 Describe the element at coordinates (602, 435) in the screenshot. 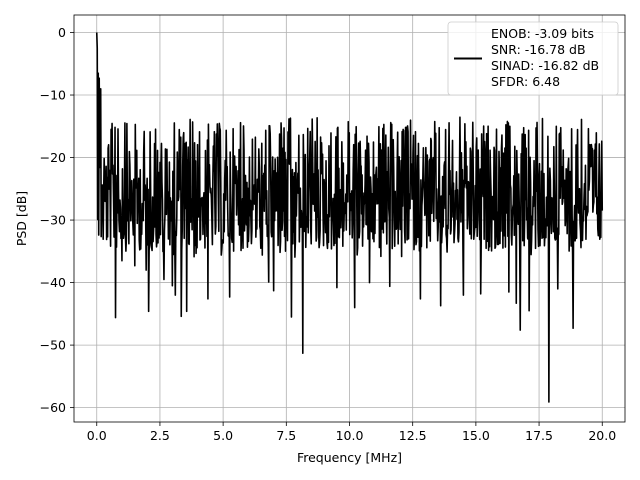

I see `x-tick-label: 20.0` at that location.